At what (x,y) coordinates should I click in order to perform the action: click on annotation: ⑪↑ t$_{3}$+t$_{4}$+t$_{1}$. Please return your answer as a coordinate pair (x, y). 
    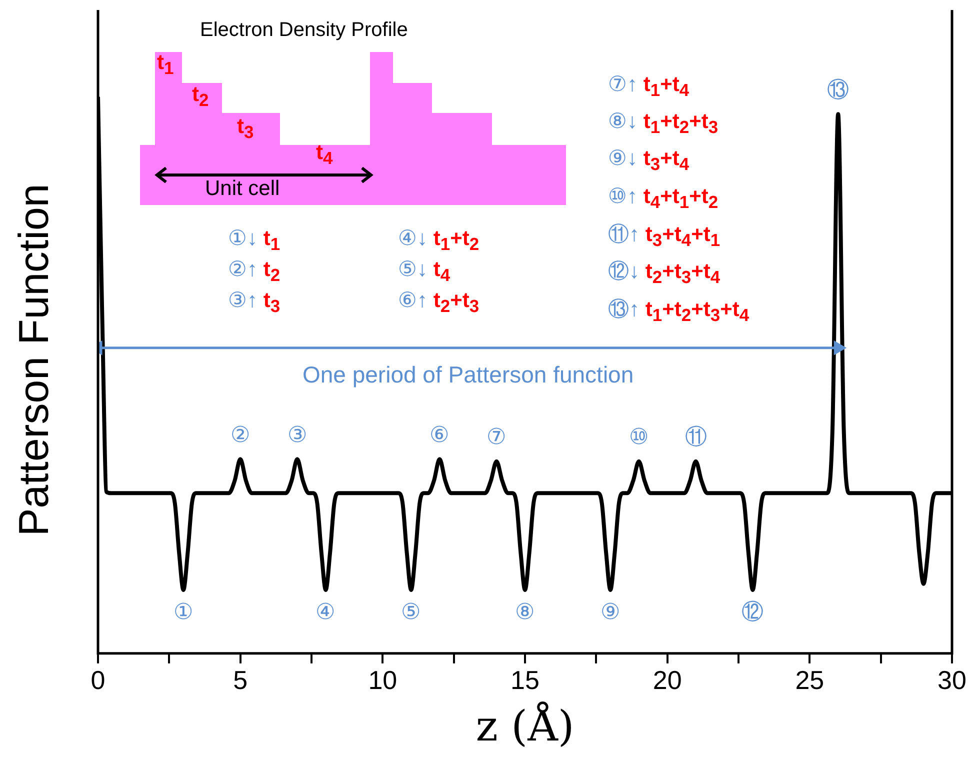
    Looking at the image, I should click on (664, 236).